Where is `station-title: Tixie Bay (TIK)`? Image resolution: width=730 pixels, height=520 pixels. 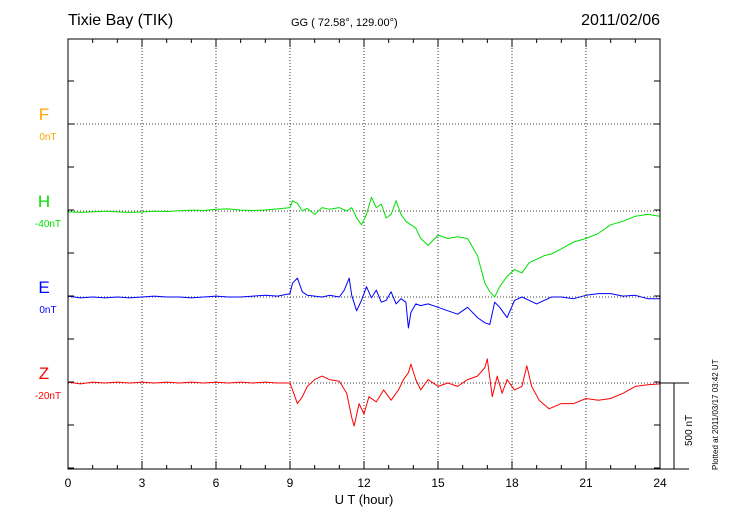 station-title: Tixie Bay (TIK) is located at coordinates (121, 20).